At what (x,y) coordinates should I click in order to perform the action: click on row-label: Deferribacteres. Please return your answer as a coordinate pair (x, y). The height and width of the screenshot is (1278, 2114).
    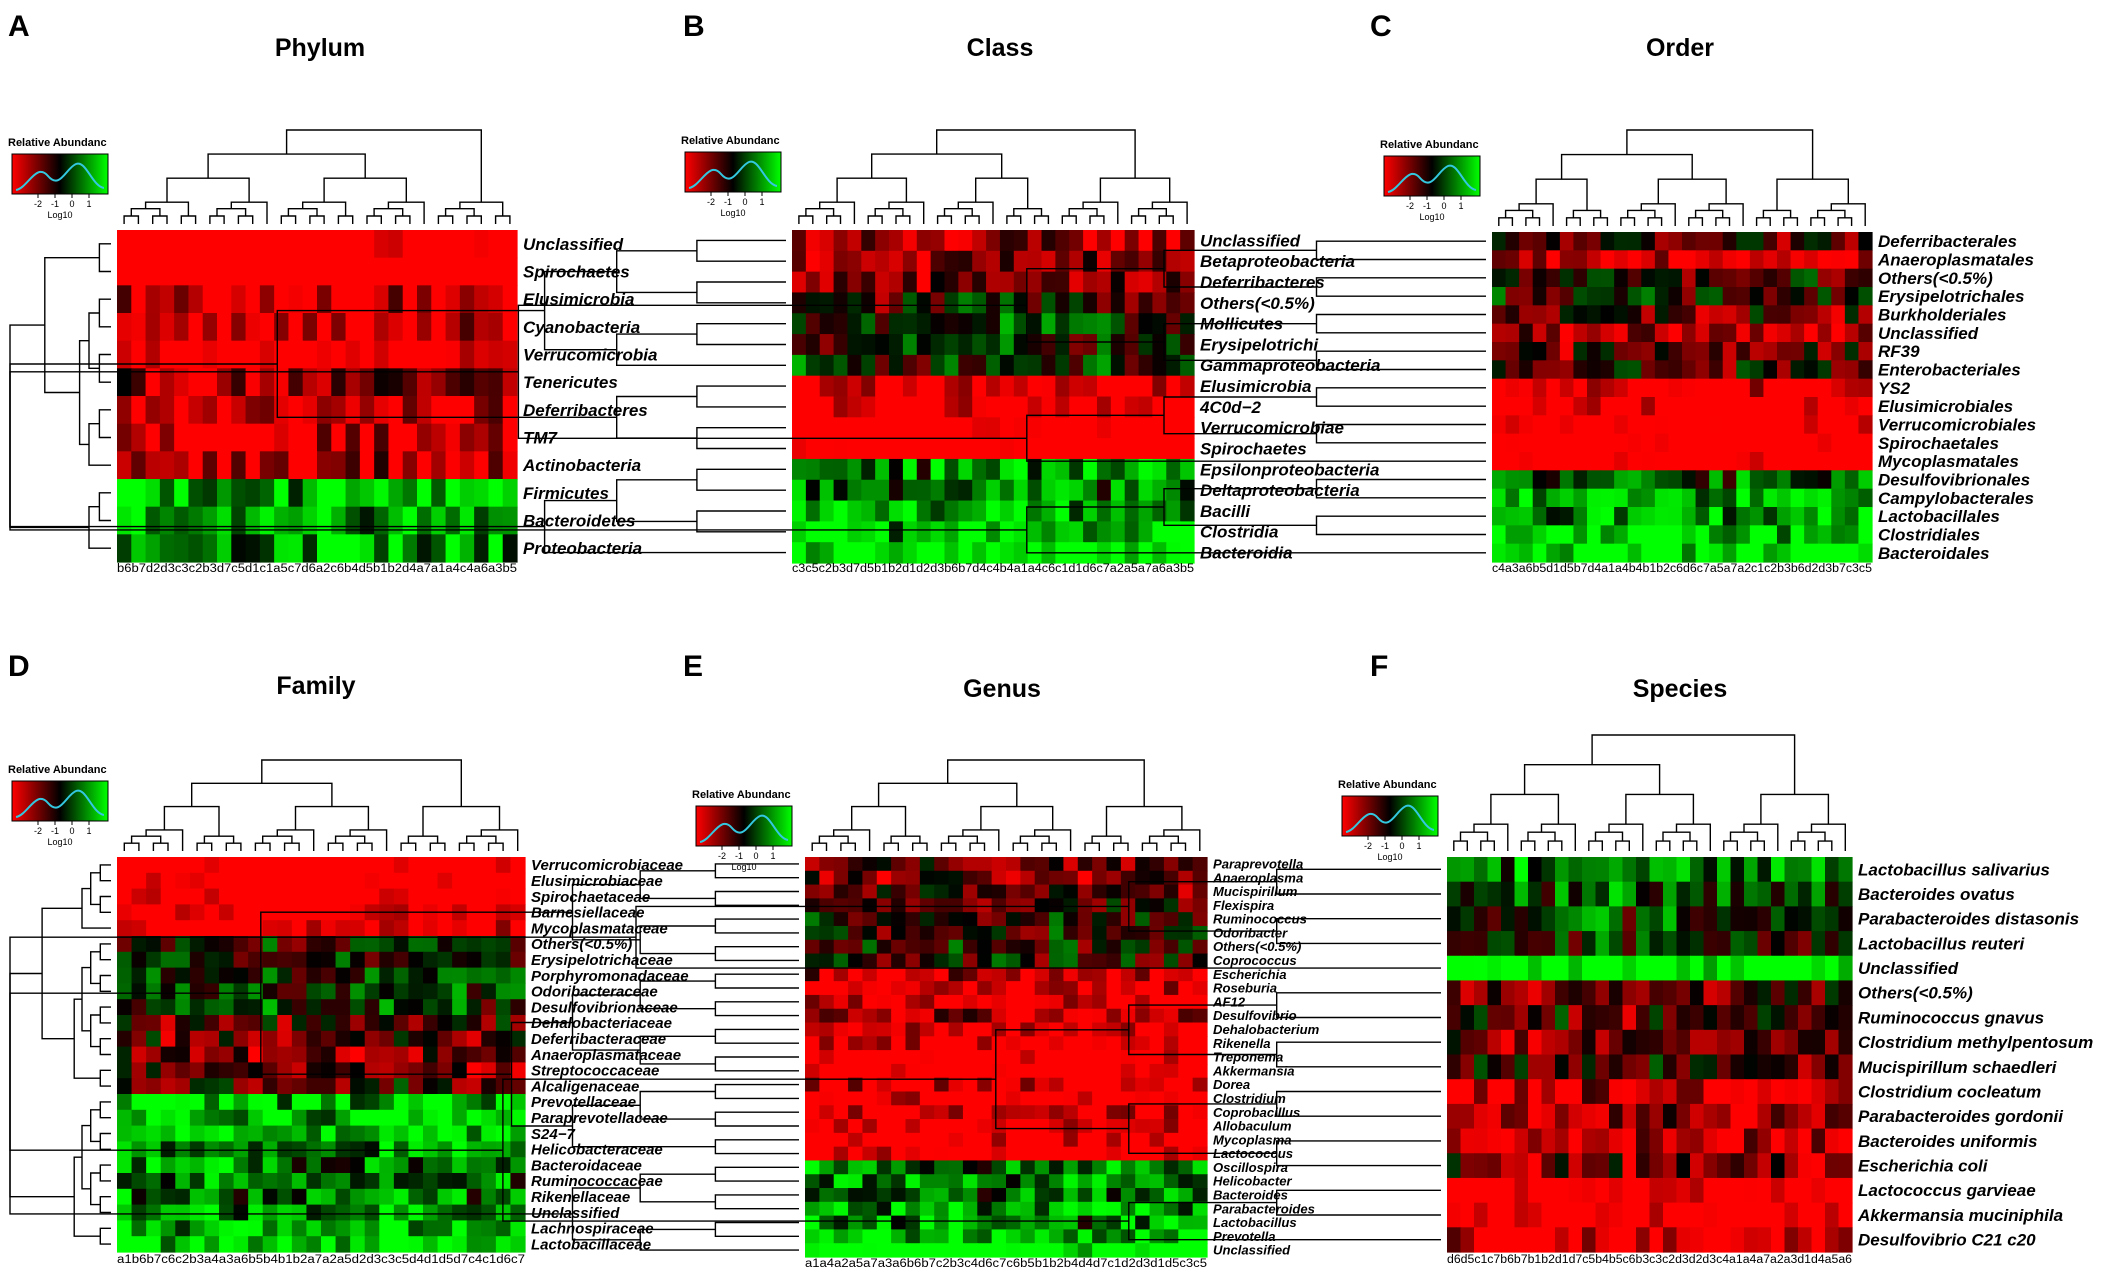
    Looking at the image, I should click on (1262, 282).